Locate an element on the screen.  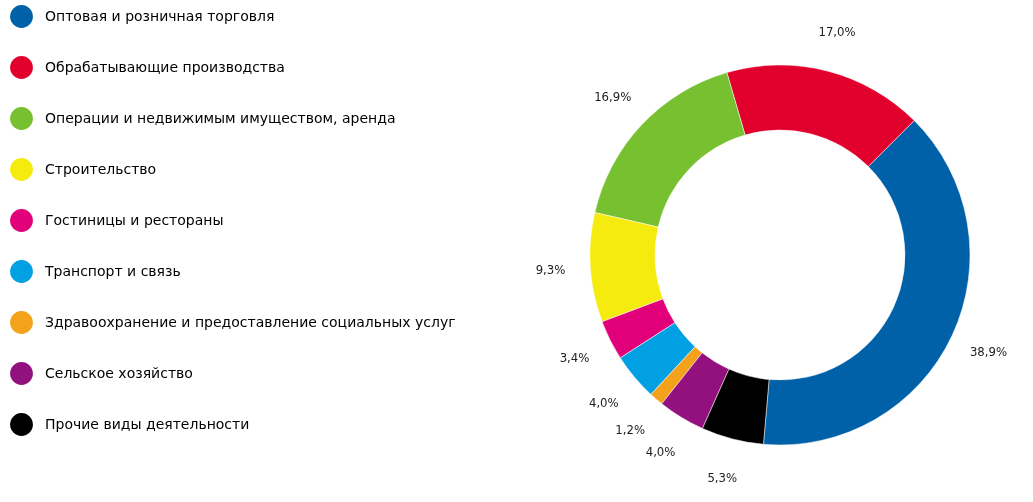
data-label: 16,9% is located at coordinates (613, 97).